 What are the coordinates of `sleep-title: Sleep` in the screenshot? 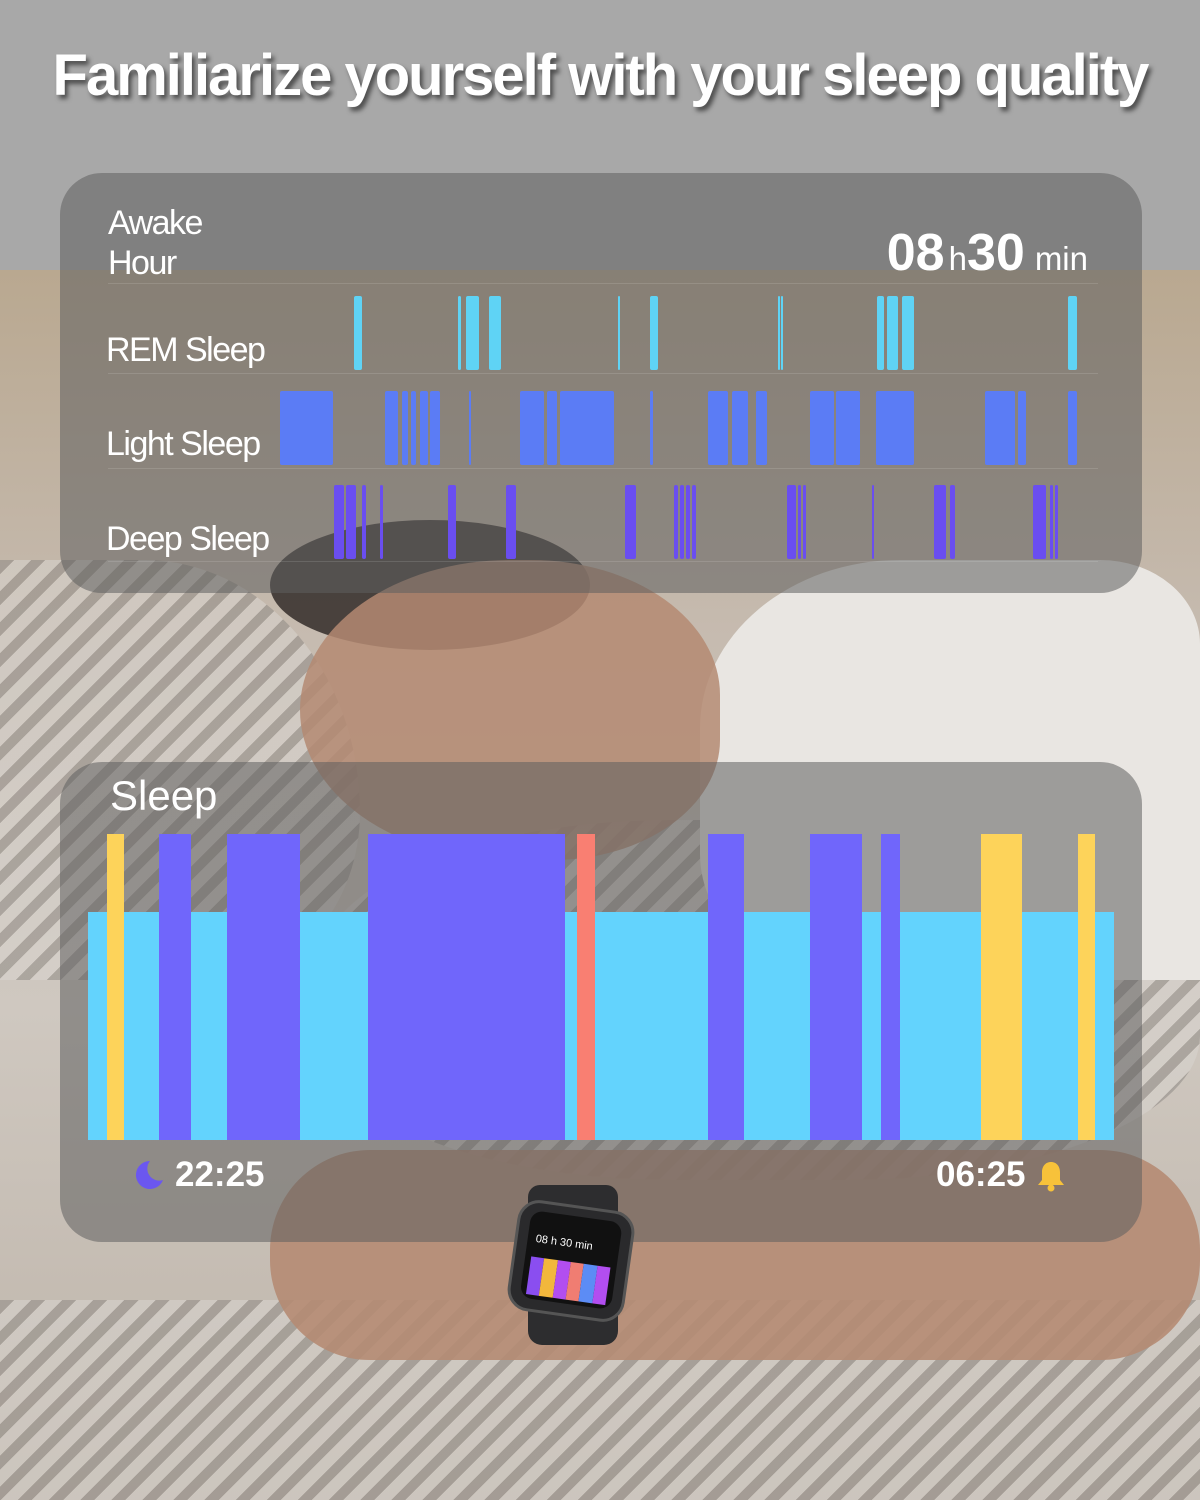 It's located at (164, 795).